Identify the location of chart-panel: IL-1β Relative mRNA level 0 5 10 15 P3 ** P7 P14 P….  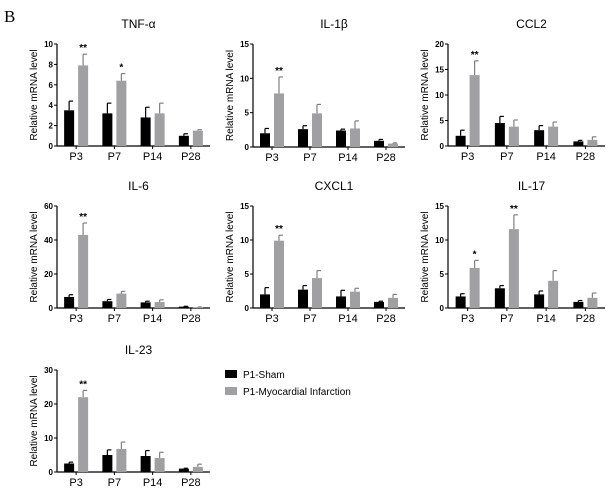
(315, 90).